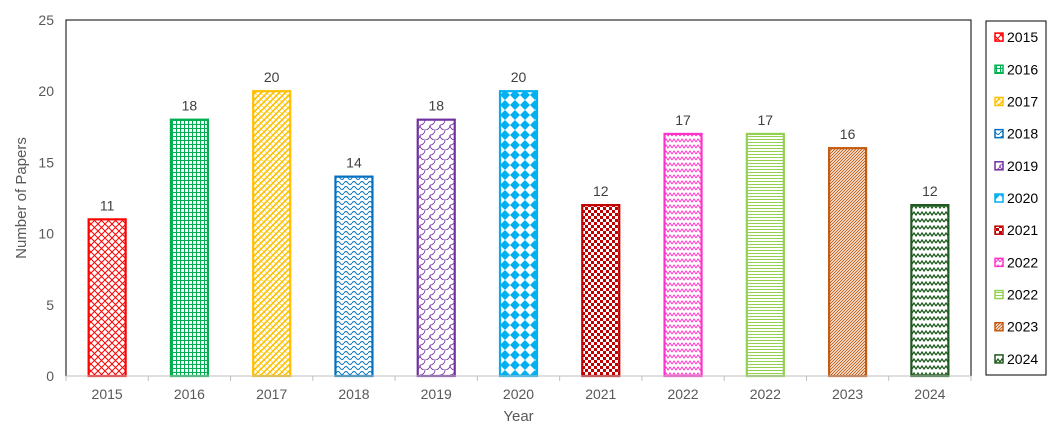 Image resolution: width=1057 pixels, height=427 pixels. I want to click on y-tick-label: 15, so click(46, 162).